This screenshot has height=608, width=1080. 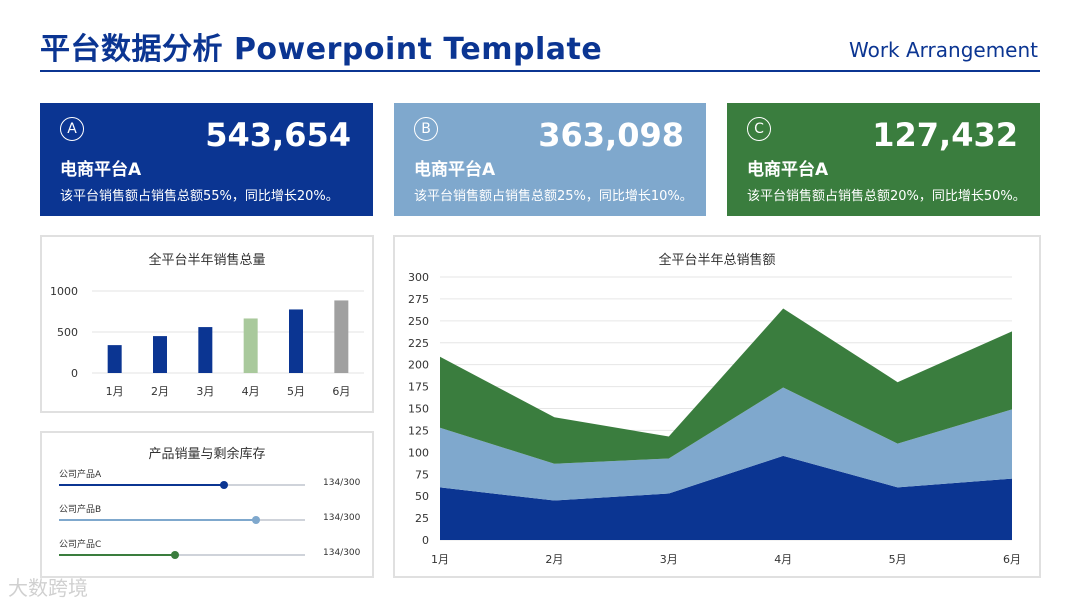 I want to click on kpi-value: 363,098, so click(x=611, y=135).